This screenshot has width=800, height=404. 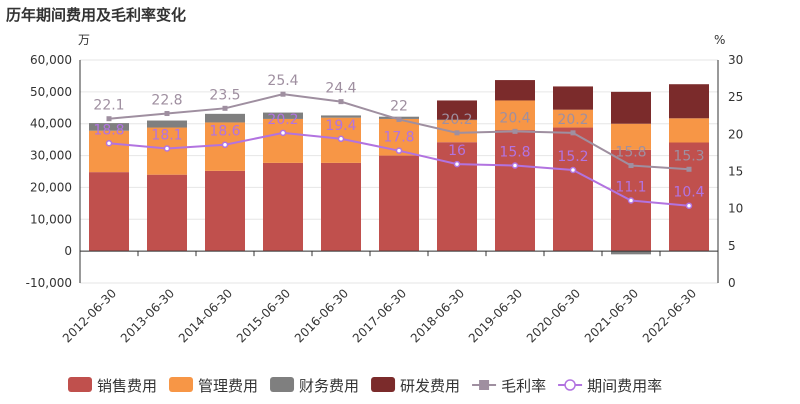 What do you see at coordinates (735, 209) in the screenshot?
I see `right-tick-label: 10` at bounding box center [735, 209].